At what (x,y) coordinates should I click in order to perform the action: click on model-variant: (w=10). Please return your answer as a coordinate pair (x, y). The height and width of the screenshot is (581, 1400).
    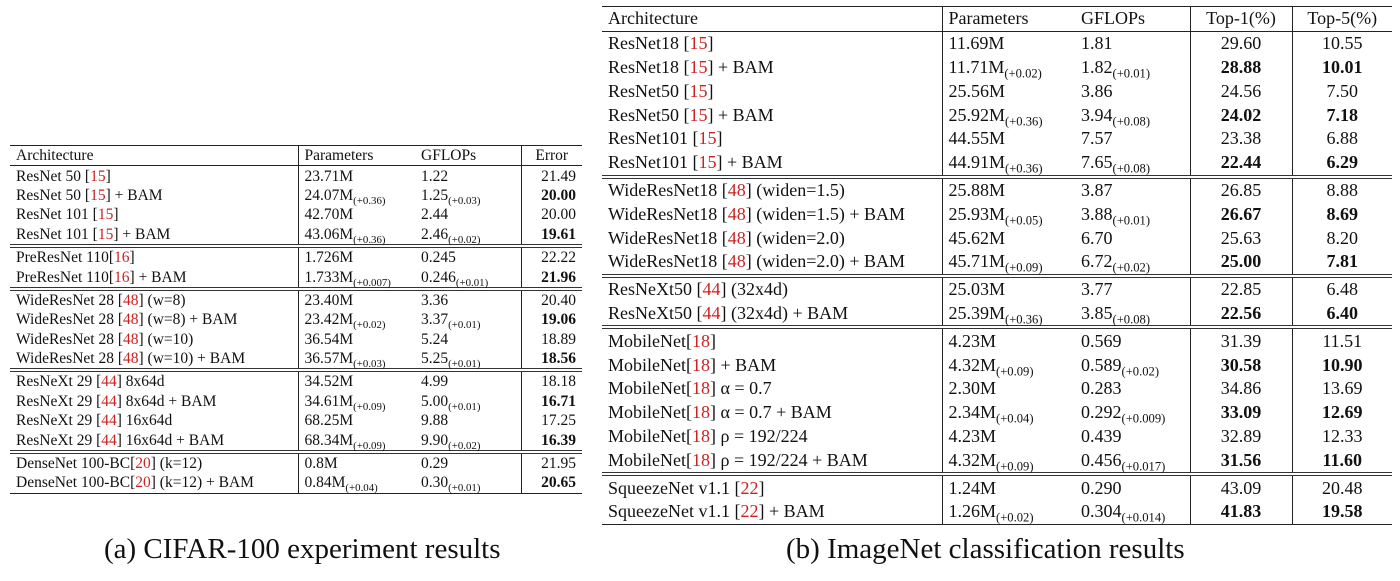
    Looking at the image, I should click on (168, 339).